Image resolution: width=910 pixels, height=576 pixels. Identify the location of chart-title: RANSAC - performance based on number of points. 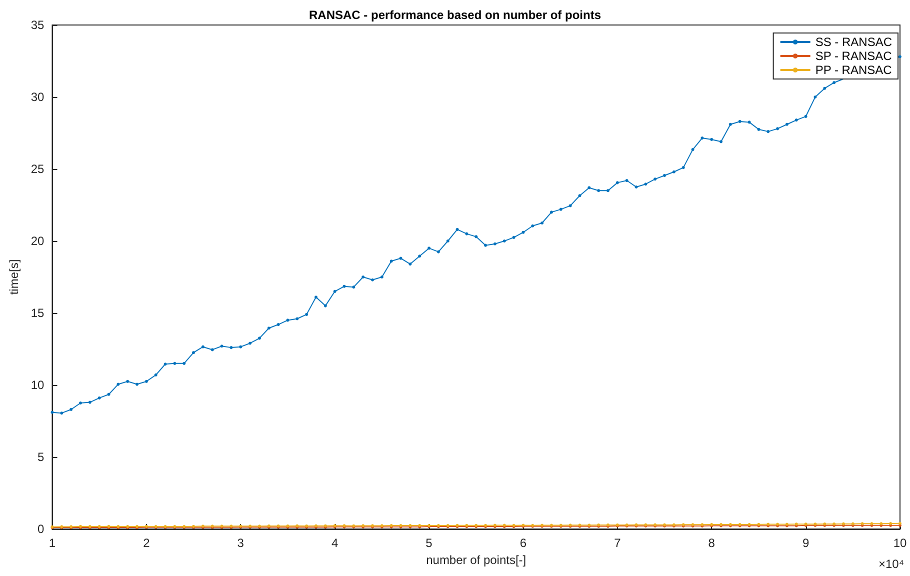
(455, 15).